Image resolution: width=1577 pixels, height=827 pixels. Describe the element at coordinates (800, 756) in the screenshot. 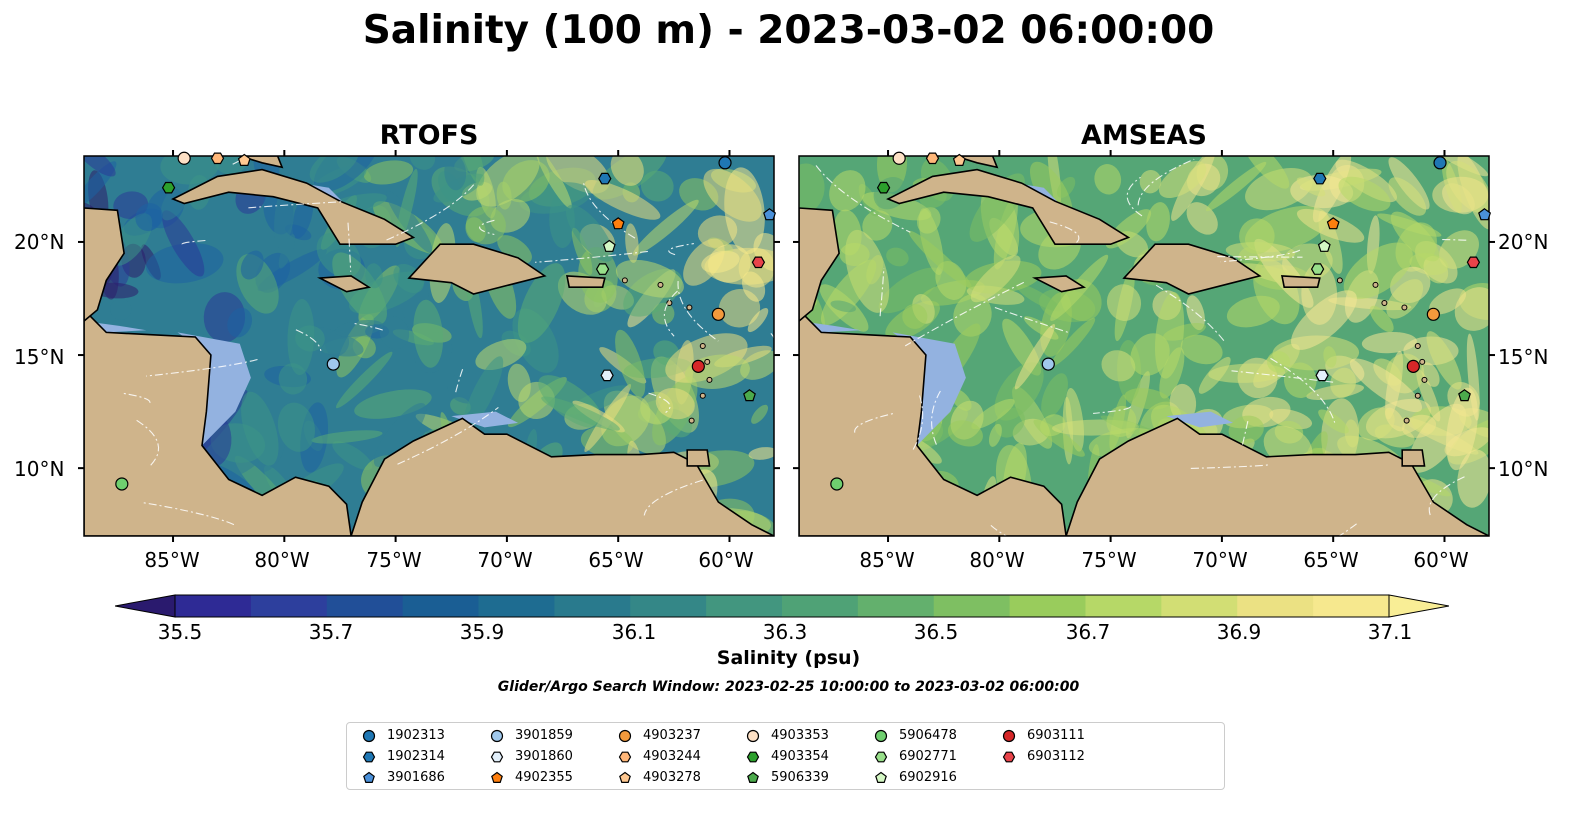

I see `legend-label: 4903354` at that location.